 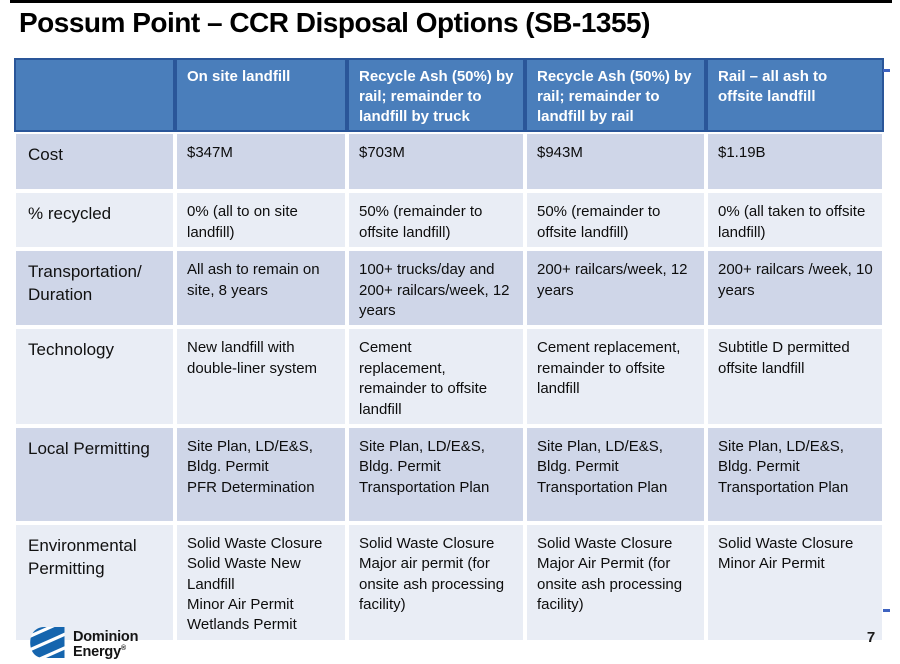 What do you see at coordinates (795, 288) in the screenshot?
I see `table-cell: 200+ railcars /week, 10 years` at bounding box center [795, 288].